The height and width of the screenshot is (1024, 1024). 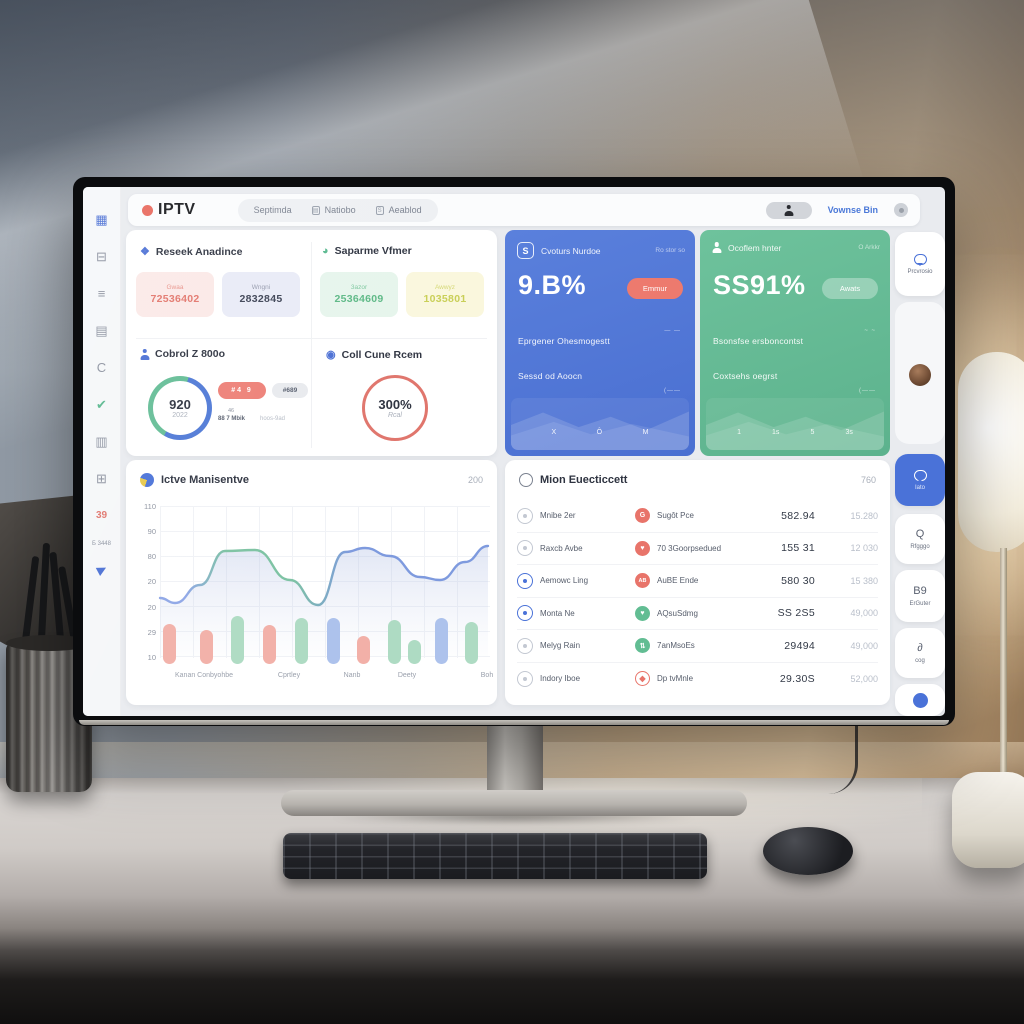 What do you see at coordinates (379, 210) in the screenshot?
I see `s-icon: S` at bounding box center [379, 210].